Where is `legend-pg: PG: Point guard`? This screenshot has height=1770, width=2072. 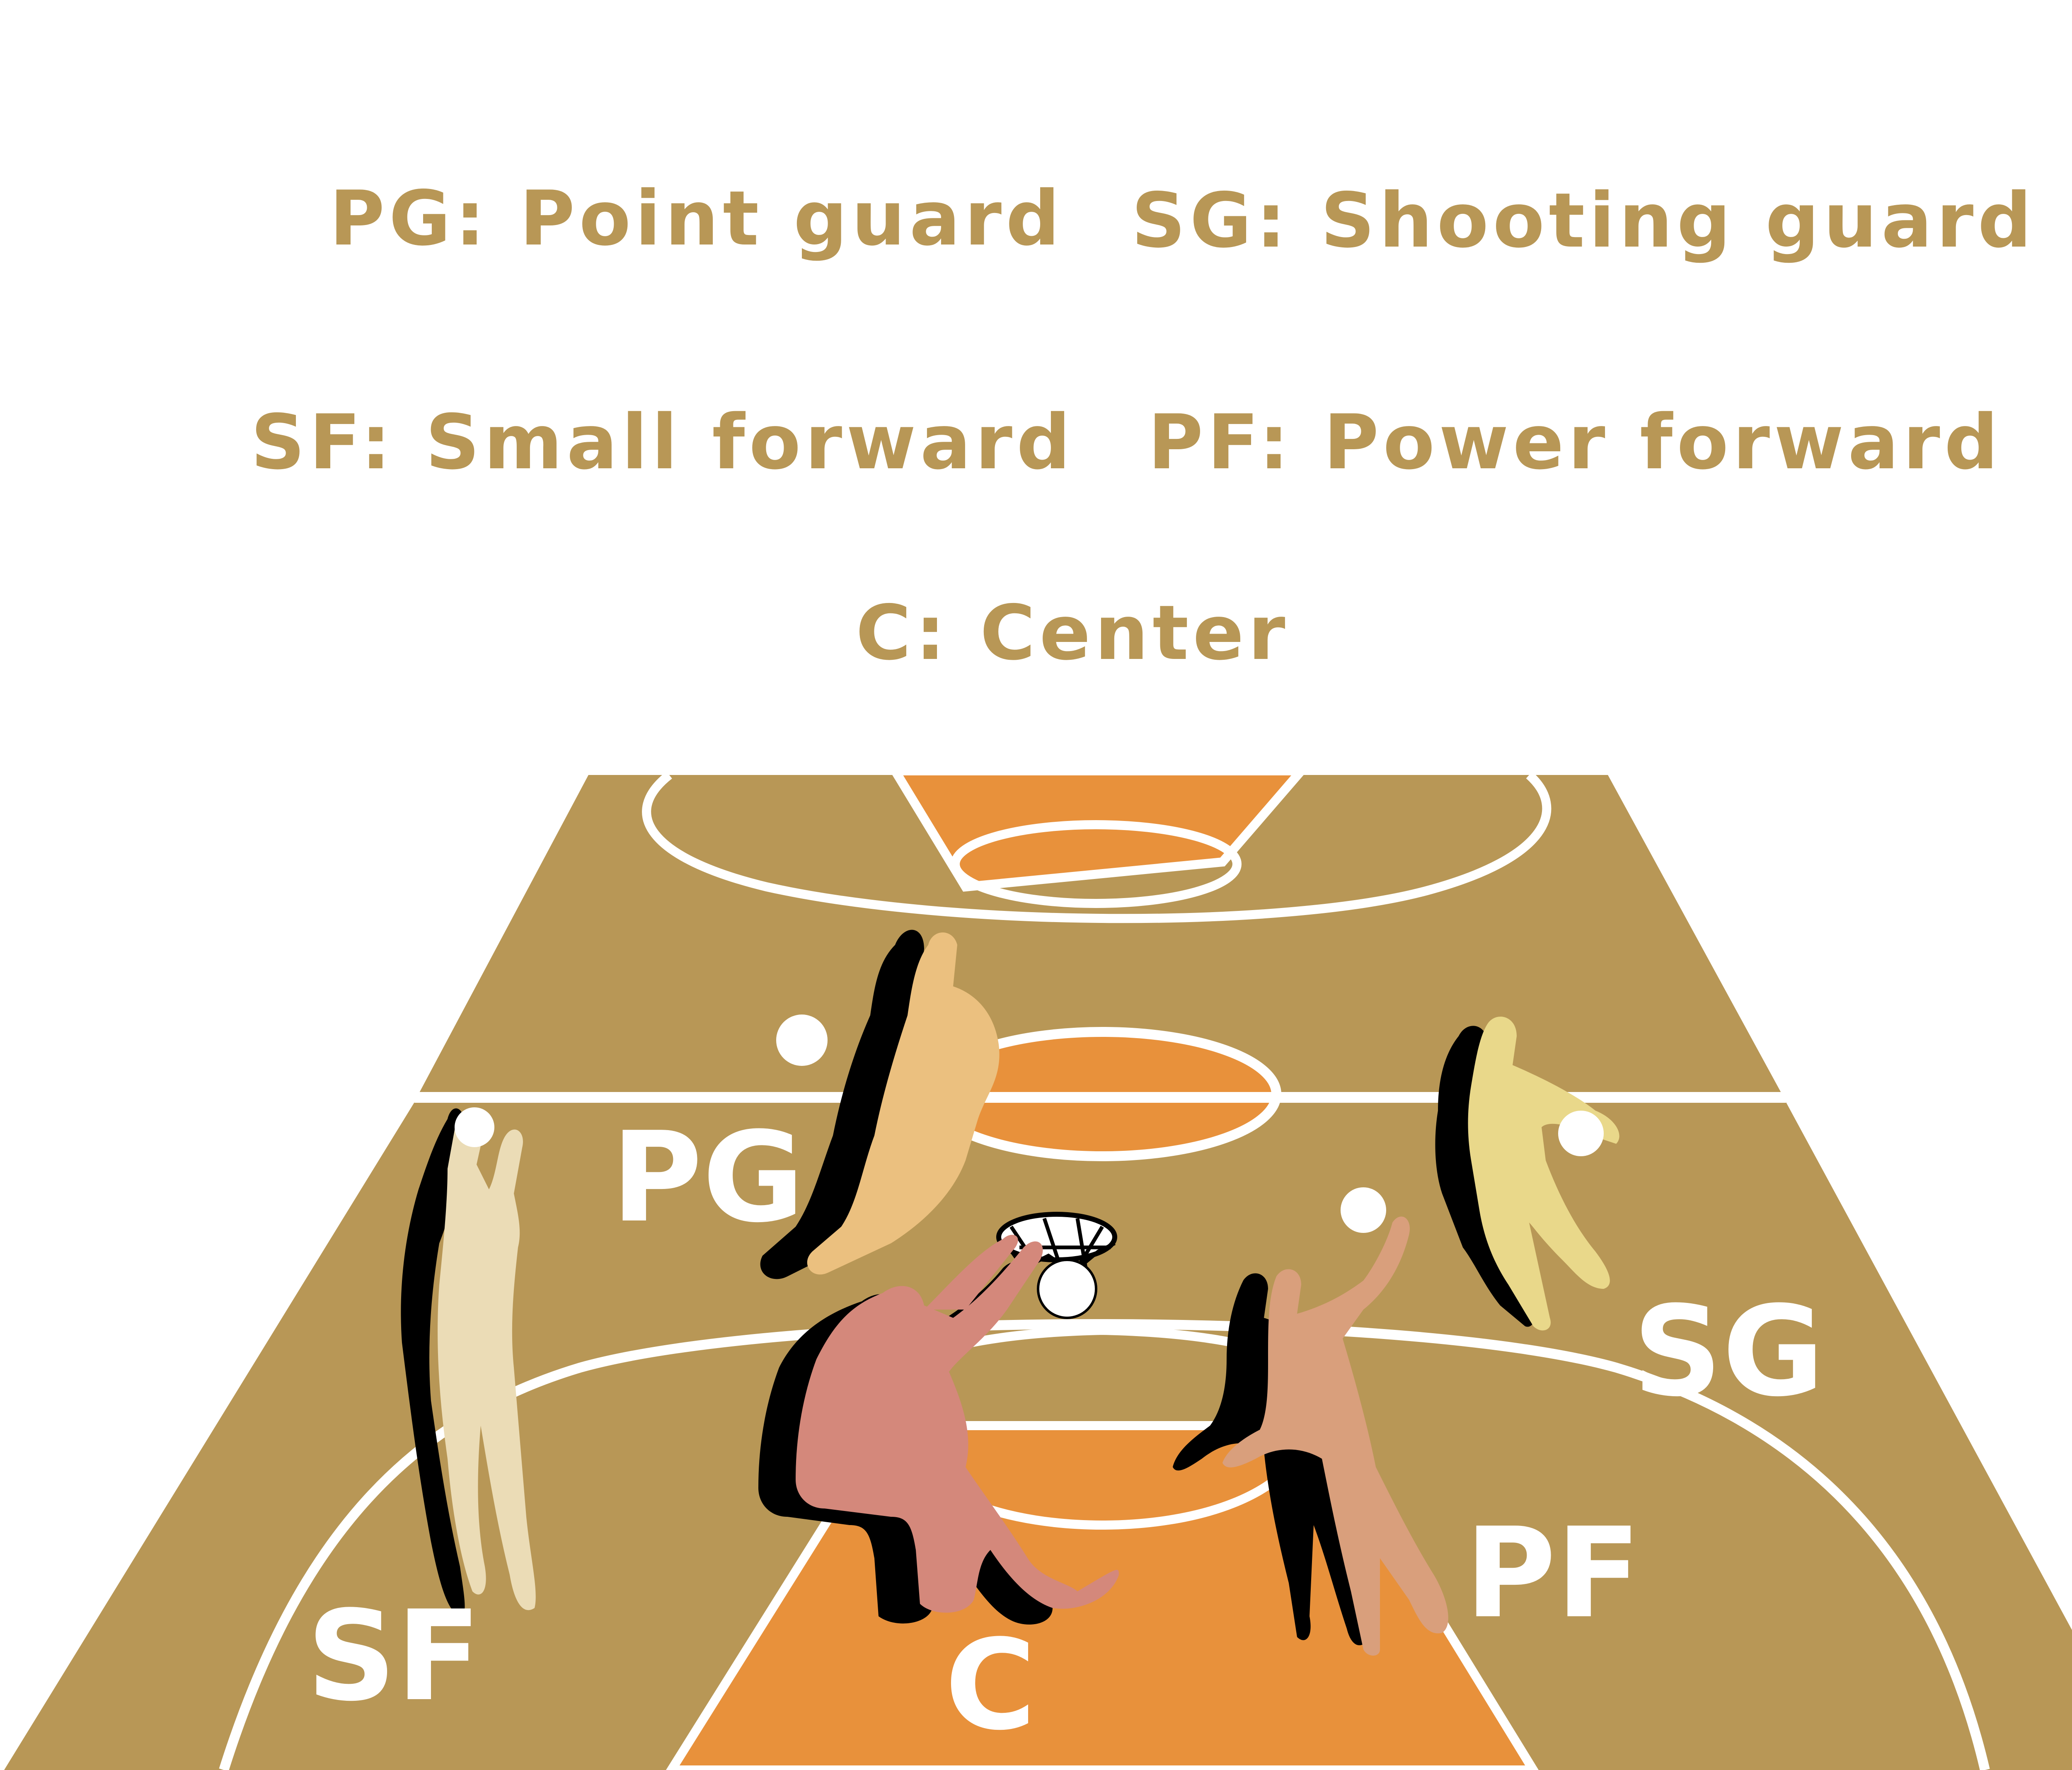 legend-pg: PG: Point guard is located at coordinates (696, 218).